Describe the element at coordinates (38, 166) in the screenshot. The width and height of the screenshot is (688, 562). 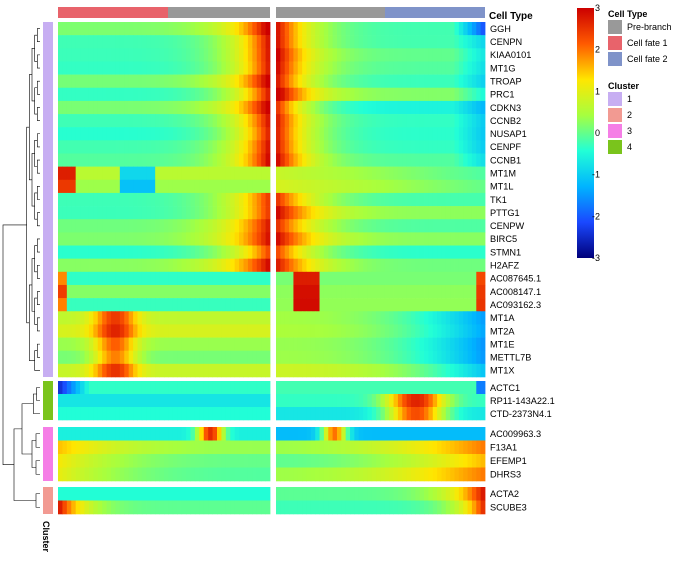
I see `dendrogram-branch` at that location.